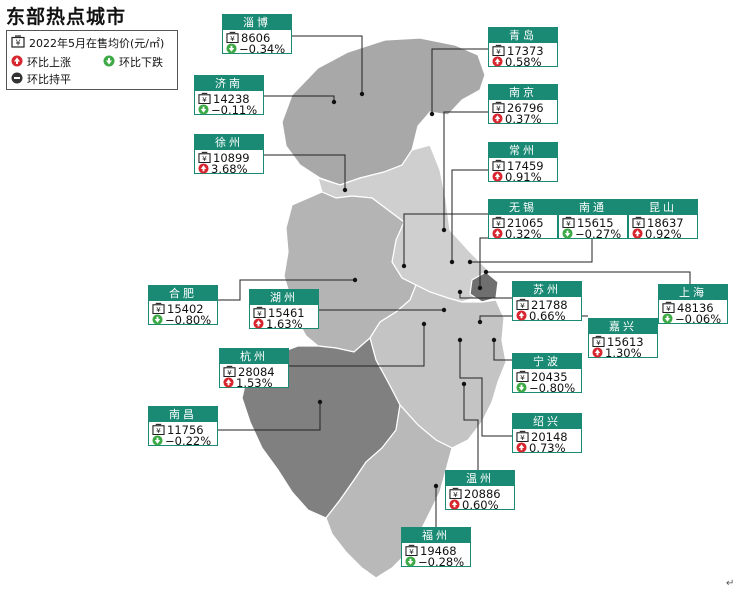 The width and height of the screenshot is (736, 597). I want to click on price-value: 20435, so click(549, 377).